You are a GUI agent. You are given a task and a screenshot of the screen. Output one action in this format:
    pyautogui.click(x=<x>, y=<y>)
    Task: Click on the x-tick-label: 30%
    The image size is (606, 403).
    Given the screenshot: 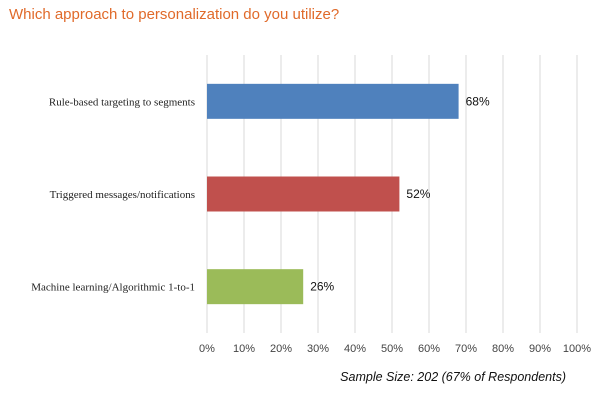 What is the action you would take?
    pyautogui.click(x=318, y=349)
    